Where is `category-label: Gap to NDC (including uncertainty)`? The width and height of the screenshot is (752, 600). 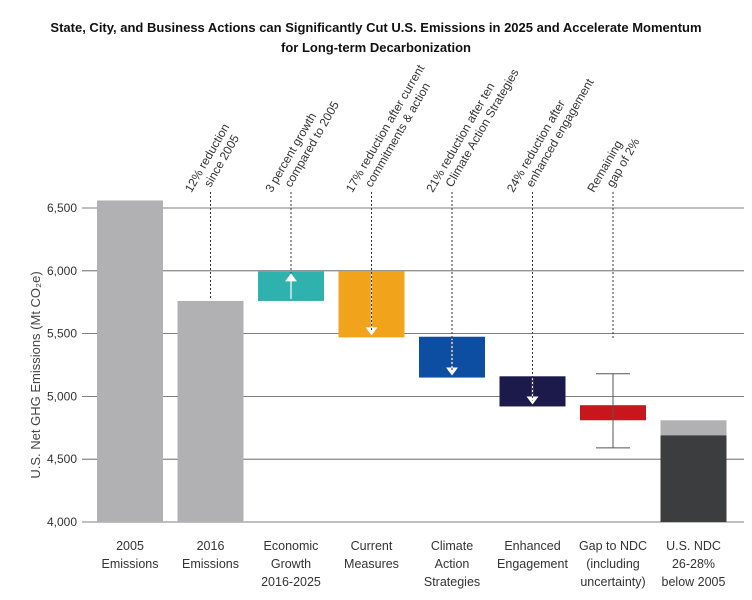
category-label: Gap to NDC (including uncertainty) is located at coordinates (613, 564).